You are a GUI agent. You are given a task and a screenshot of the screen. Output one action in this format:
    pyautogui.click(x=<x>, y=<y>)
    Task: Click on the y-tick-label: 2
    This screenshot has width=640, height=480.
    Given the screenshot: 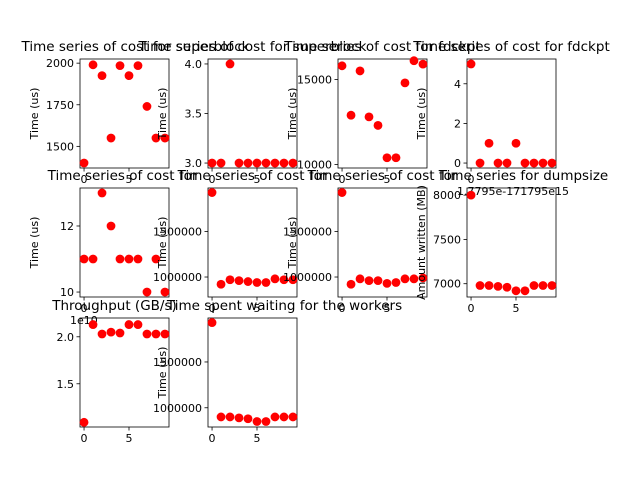 What is the action you would take?
    pyautogui.click(x=457, y=123)
    